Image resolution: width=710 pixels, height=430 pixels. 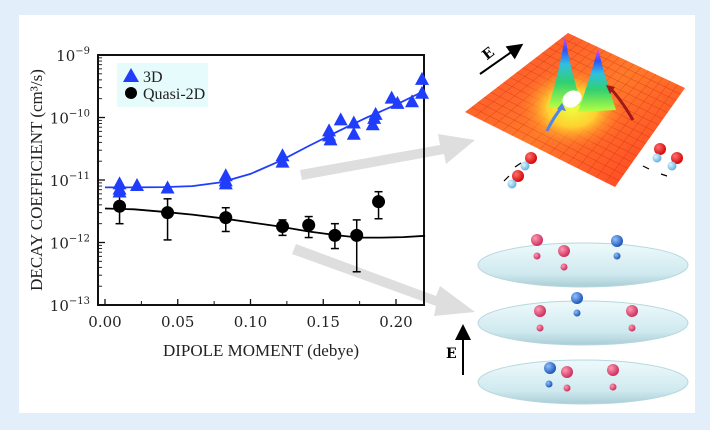 I want to click on x-tick-label: 0.05, so click(x=177, y=322).